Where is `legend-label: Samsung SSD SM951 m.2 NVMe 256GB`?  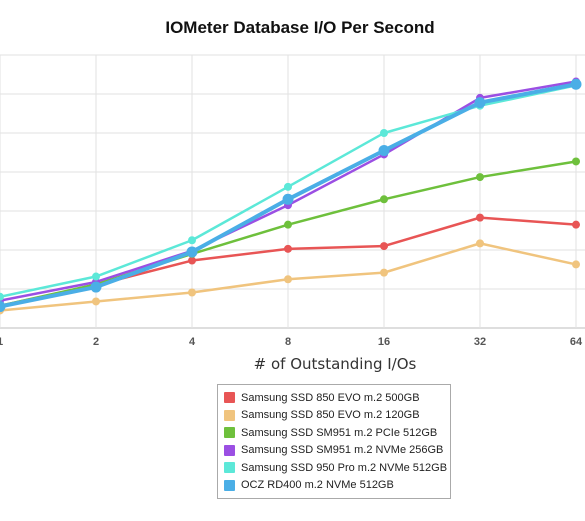 legend-label: Samsung SSD SM951 m.2 NVMe 256GB is located at coordinates (342, 450).